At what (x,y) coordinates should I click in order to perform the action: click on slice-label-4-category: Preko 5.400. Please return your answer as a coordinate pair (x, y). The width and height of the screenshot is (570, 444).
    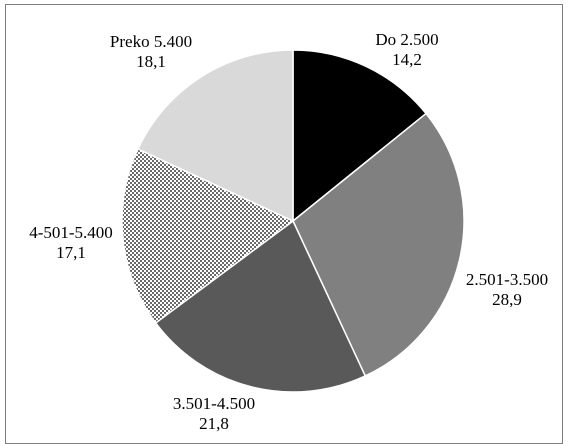
    Looking at the image, I should click on (151, 41).